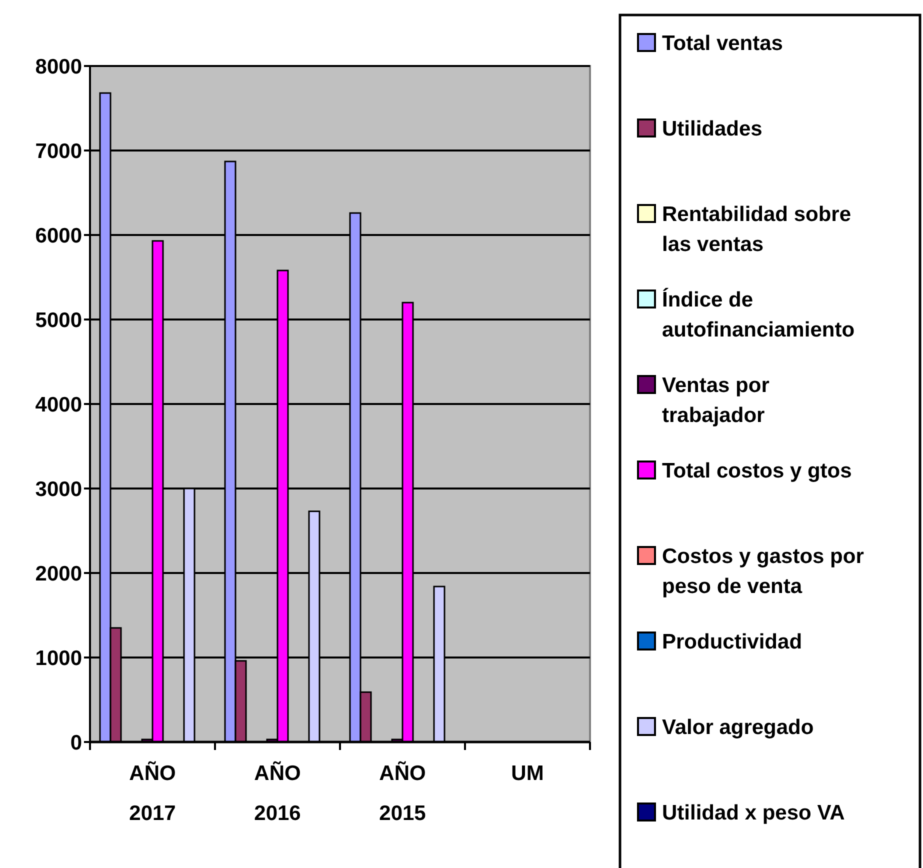 This screenshot has height=868, width=923. Describe the element at coordinates (76, 742) in the screenshot. I see `y-tick-label: 0` at that location.